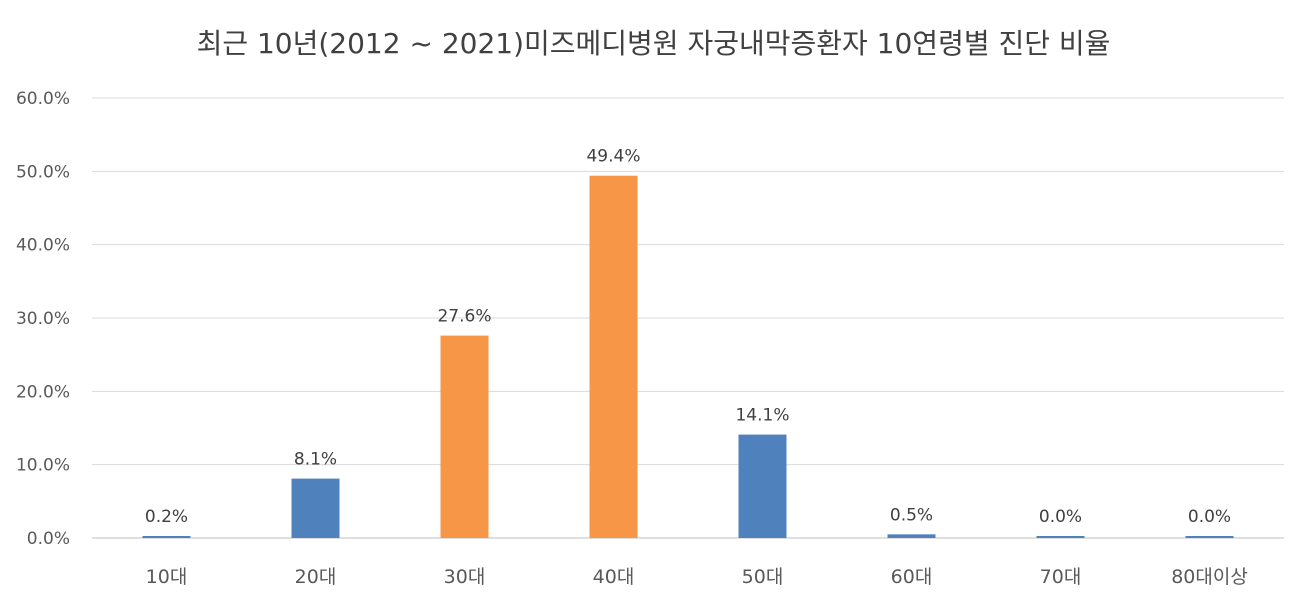 This screenshot has width=1307, height=606. What do you see at coordinates (315, 460) in the screenshot?
I see `data-label: 8.1%` at bounding box center [315, 460].